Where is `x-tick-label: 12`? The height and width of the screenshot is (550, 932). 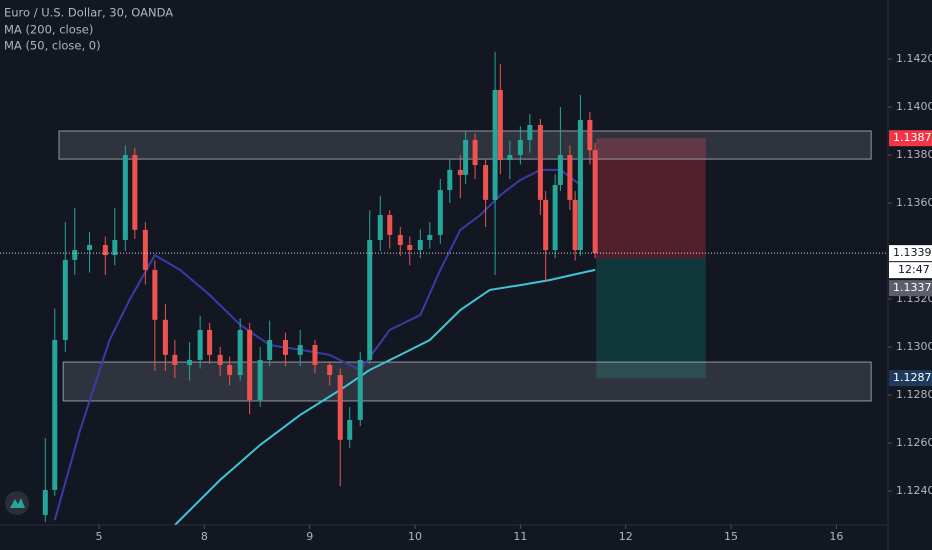
x-tick-label: 12 is located at coordinates (626, 536).